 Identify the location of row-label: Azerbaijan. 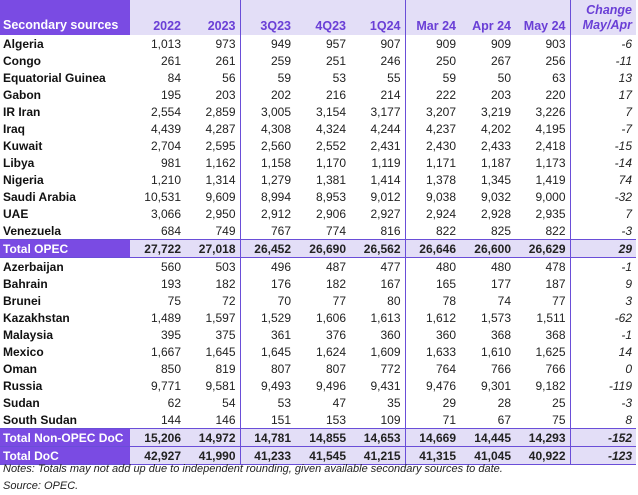
(33, 266).